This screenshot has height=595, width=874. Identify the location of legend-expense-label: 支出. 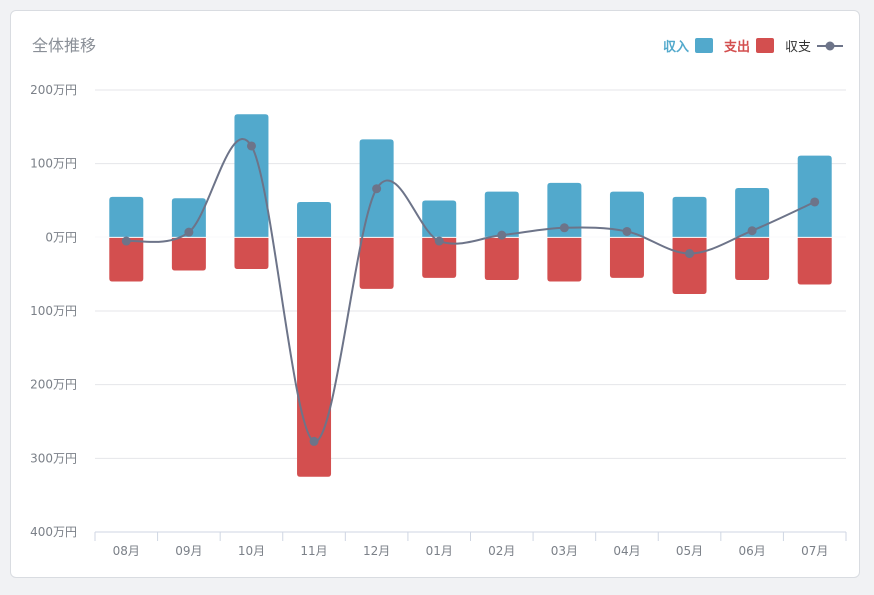
(736, 47).